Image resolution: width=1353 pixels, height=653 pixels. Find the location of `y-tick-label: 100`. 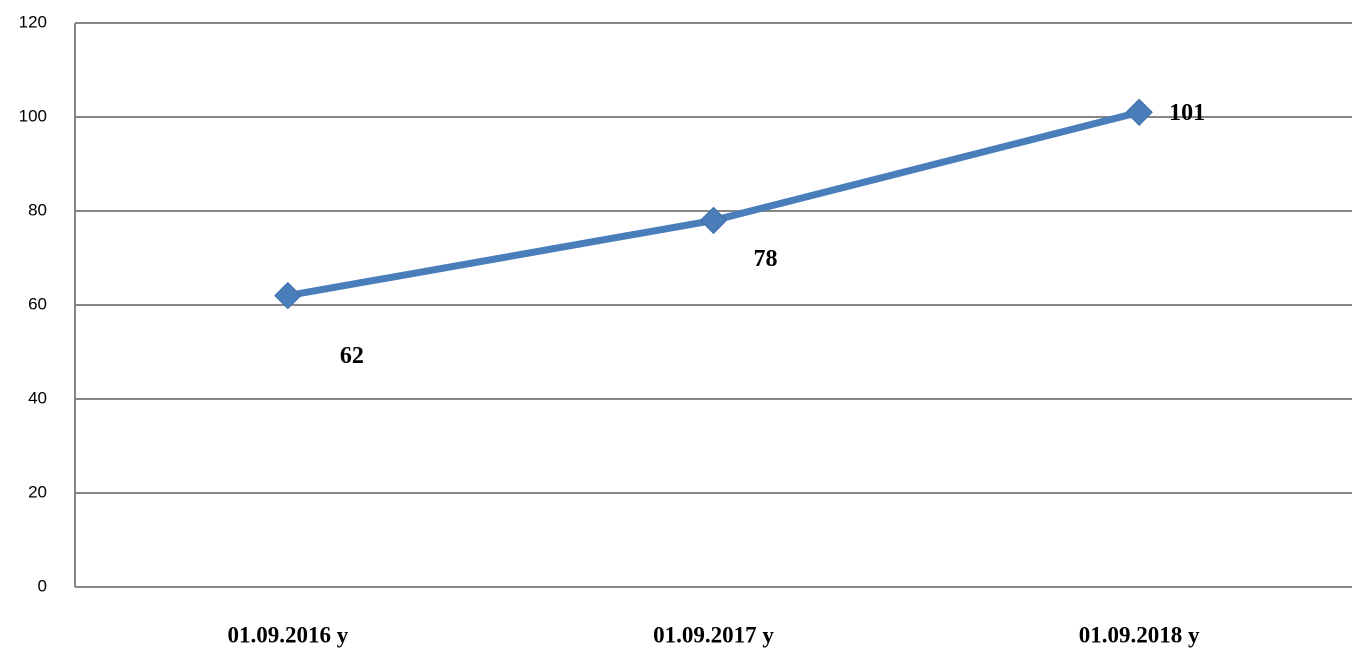

y-tick-label: 100 is located at coordinates (33, 115).